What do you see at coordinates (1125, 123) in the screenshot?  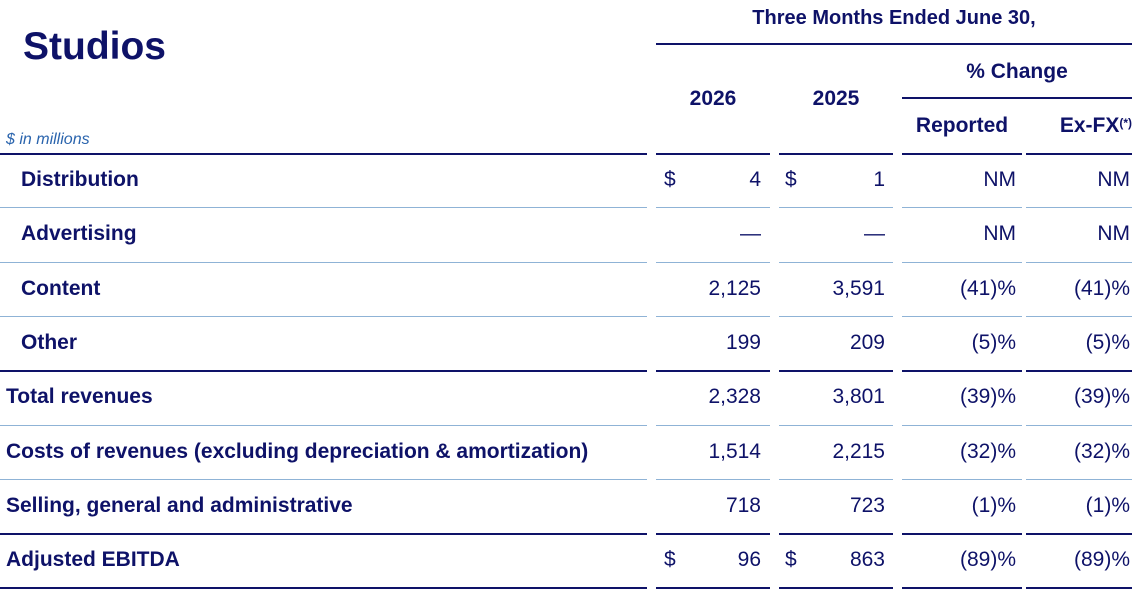 I see `exfx-footnote-marker: (*)` at bounding box center [1125, 123].